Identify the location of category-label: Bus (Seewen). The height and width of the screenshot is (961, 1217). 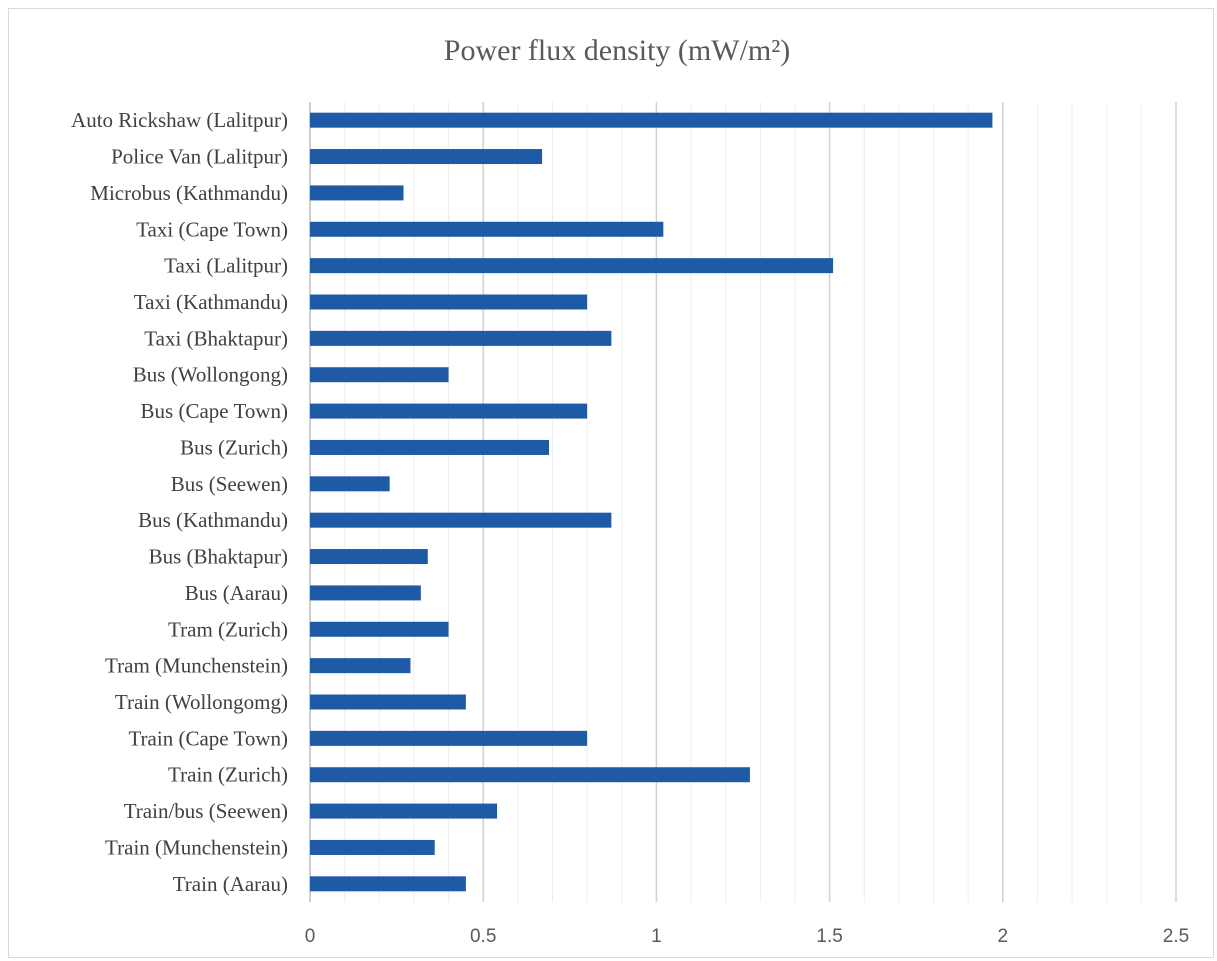
(229, 484).